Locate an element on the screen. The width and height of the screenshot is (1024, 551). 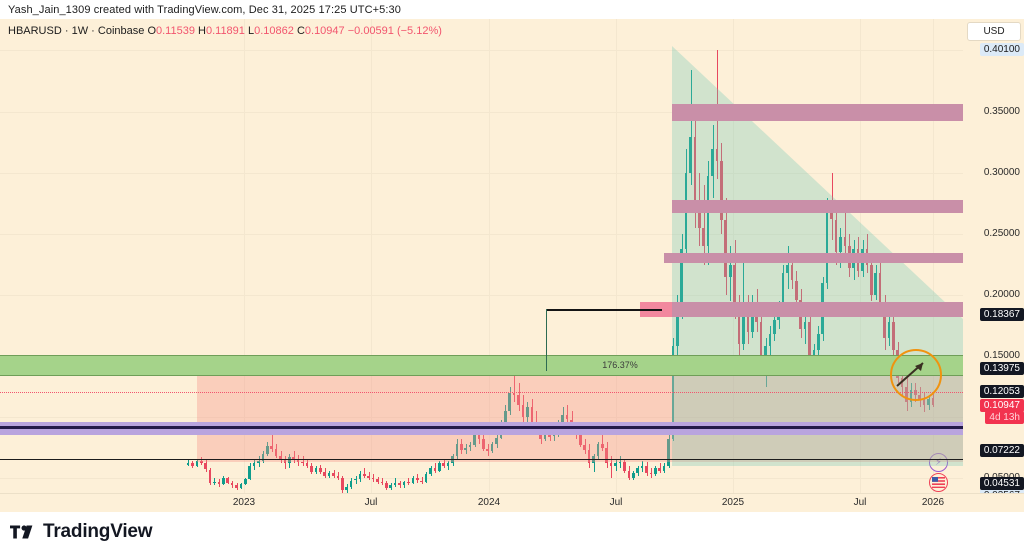
lightning-icon: ⚡ is located at coordinates (938, 462).